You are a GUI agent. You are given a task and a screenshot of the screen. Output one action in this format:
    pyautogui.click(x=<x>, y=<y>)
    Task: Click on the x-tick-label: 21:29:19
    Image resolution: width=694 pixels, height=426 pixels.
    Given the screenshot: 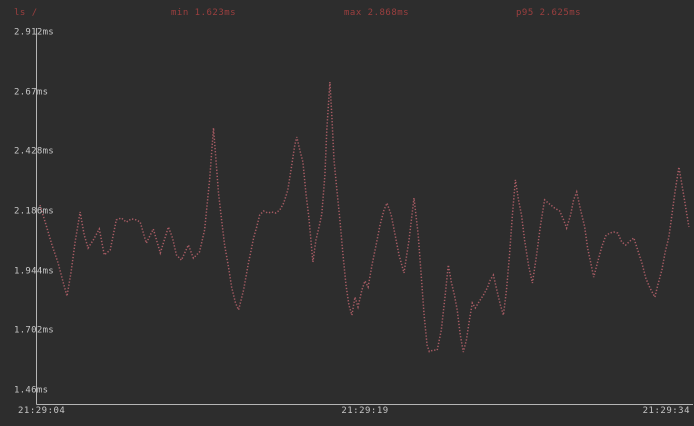 What is the action you would take?
    pyautogui.click(x=365, y=411)
    